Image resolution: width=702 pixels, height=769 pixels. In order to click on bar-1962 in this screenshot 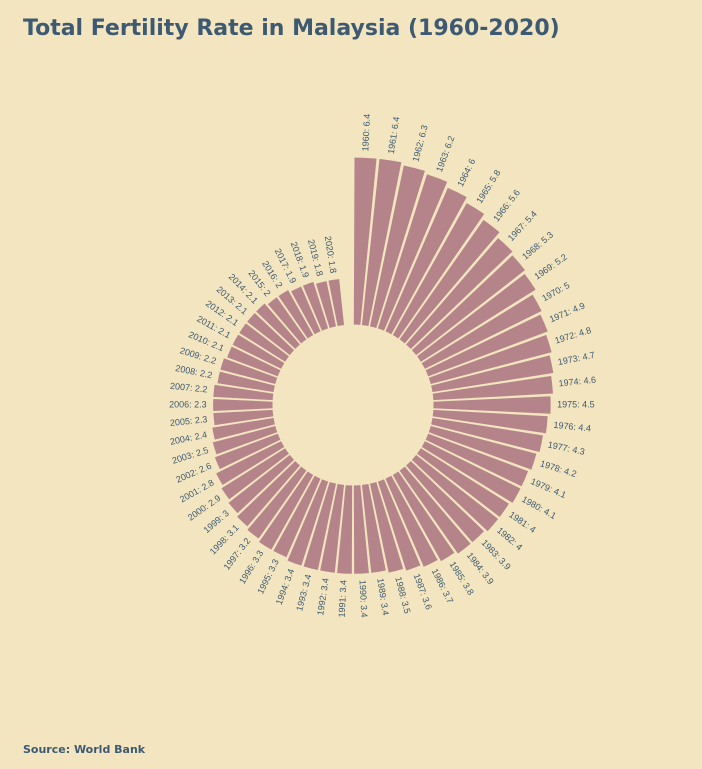, I will do `click(397, 247)`.